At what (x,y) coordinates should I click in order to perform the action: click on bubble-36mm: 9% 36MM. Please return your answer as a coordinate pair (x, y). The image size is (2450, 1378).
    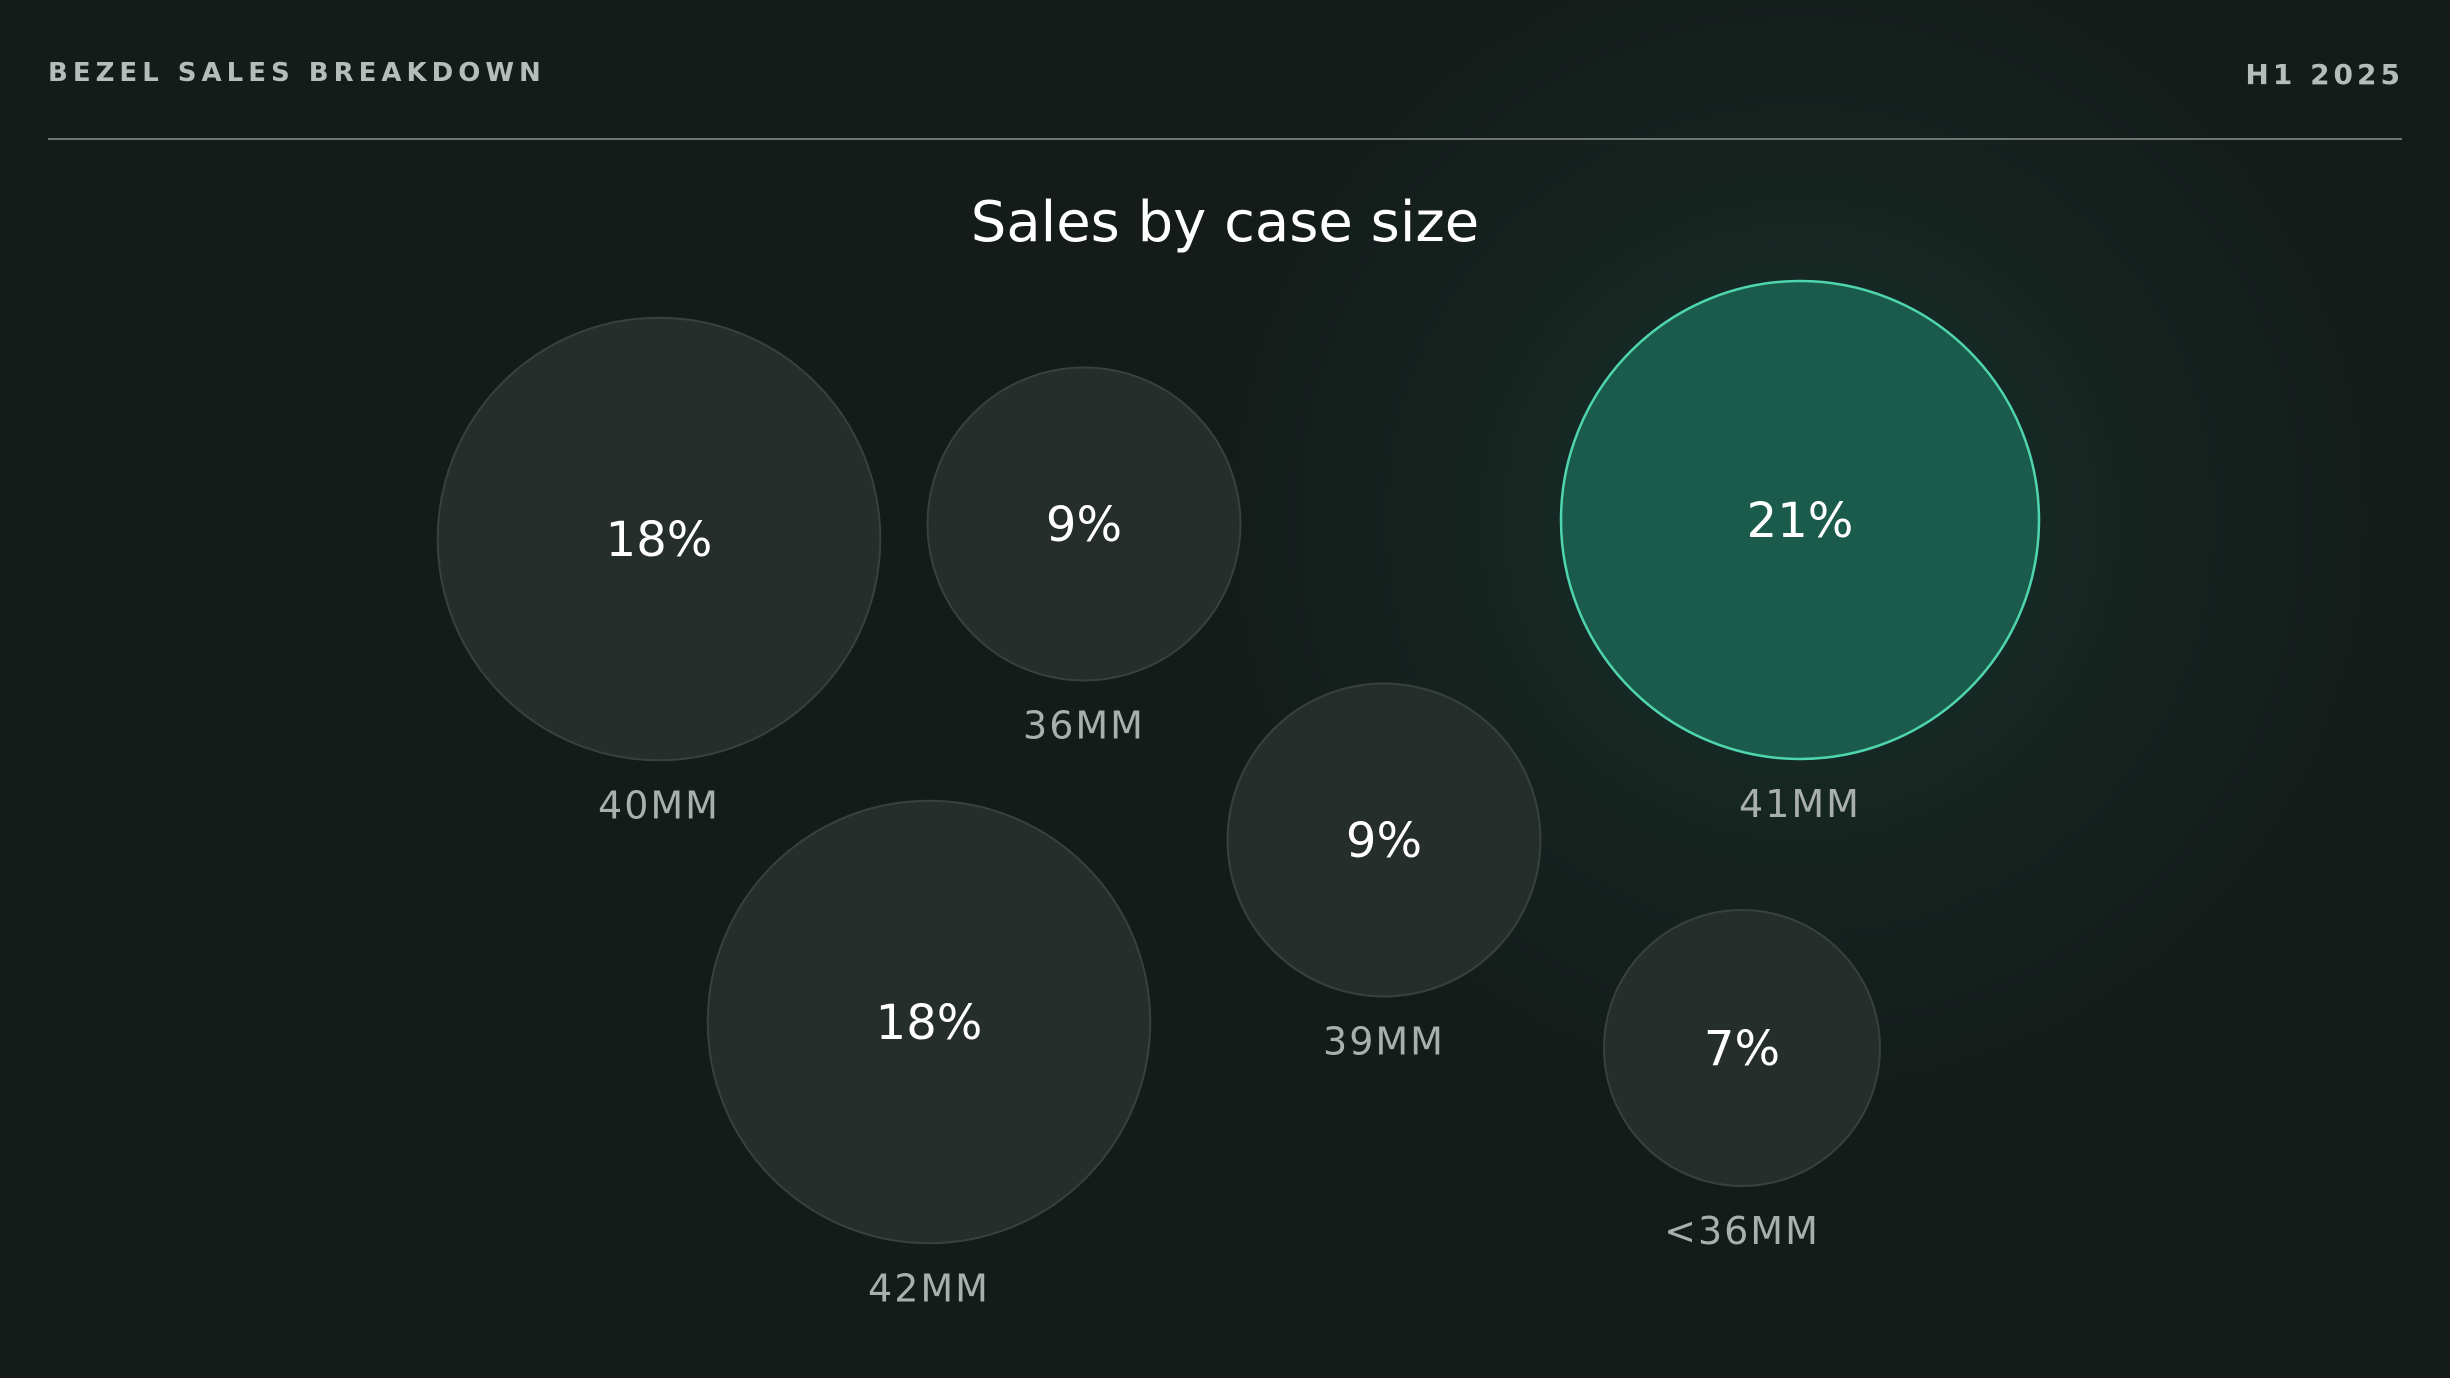
    Looking at the image, I should click on (1084, 556).